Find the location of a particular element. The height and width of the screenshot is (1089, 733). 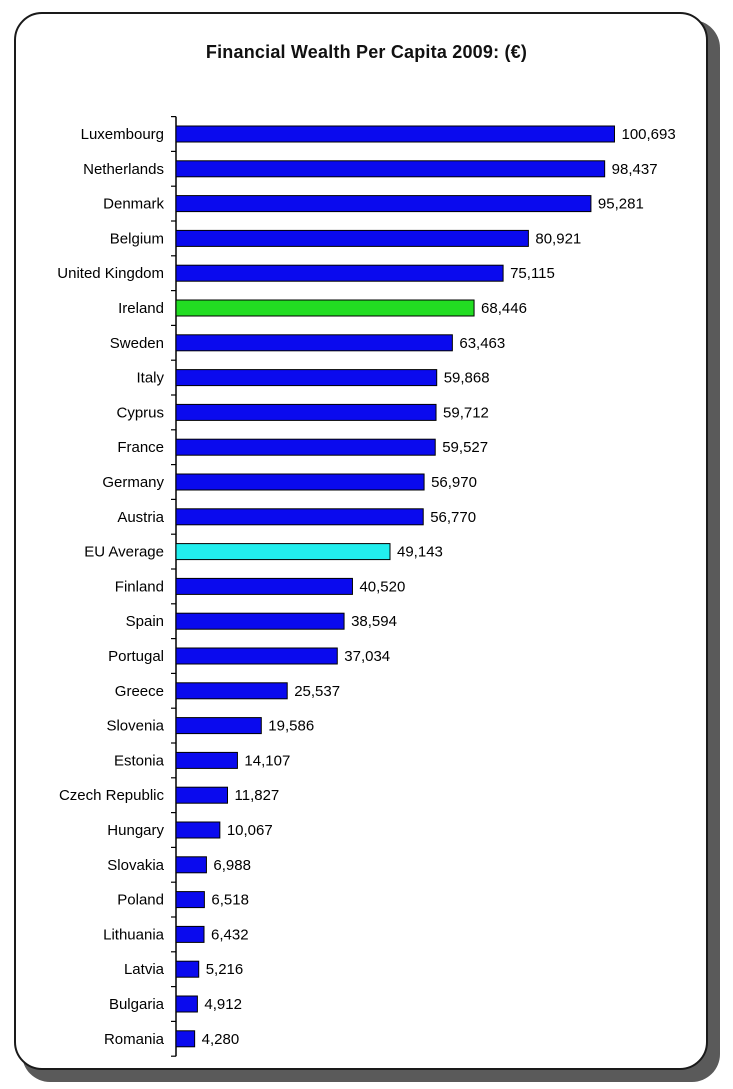

data-label: 59,712 is located at coordinates (466, 412).